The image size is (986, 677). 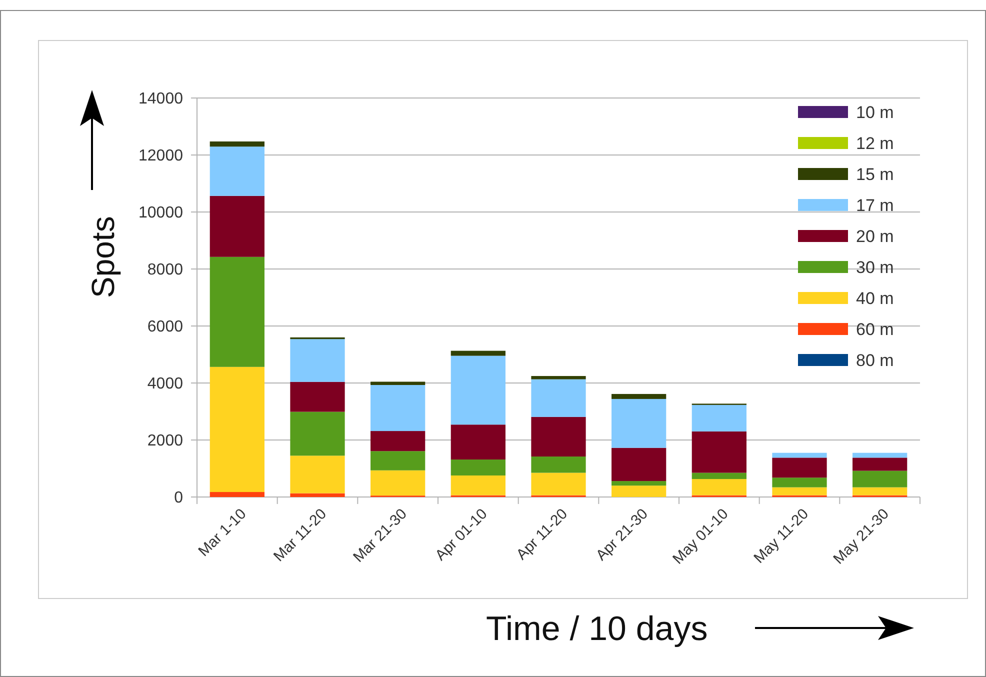 I want to click on legend-label: 80 m, so click(x=875, y=360).